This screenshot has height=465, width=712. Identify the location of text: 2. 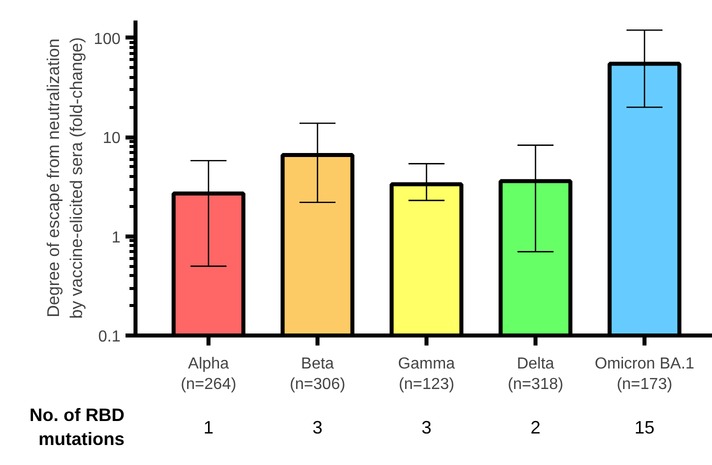
(535, 428).